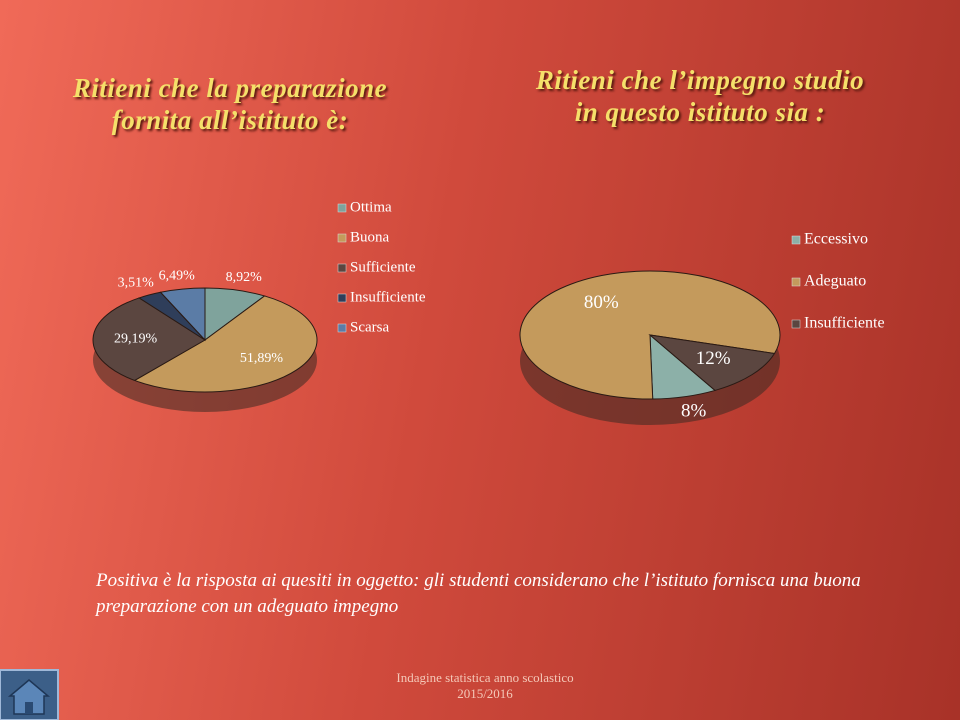 Image resolution: width=960 pixels, height=720 pixels. I want to click on legend-label: Adeguato, so click(835, 281).